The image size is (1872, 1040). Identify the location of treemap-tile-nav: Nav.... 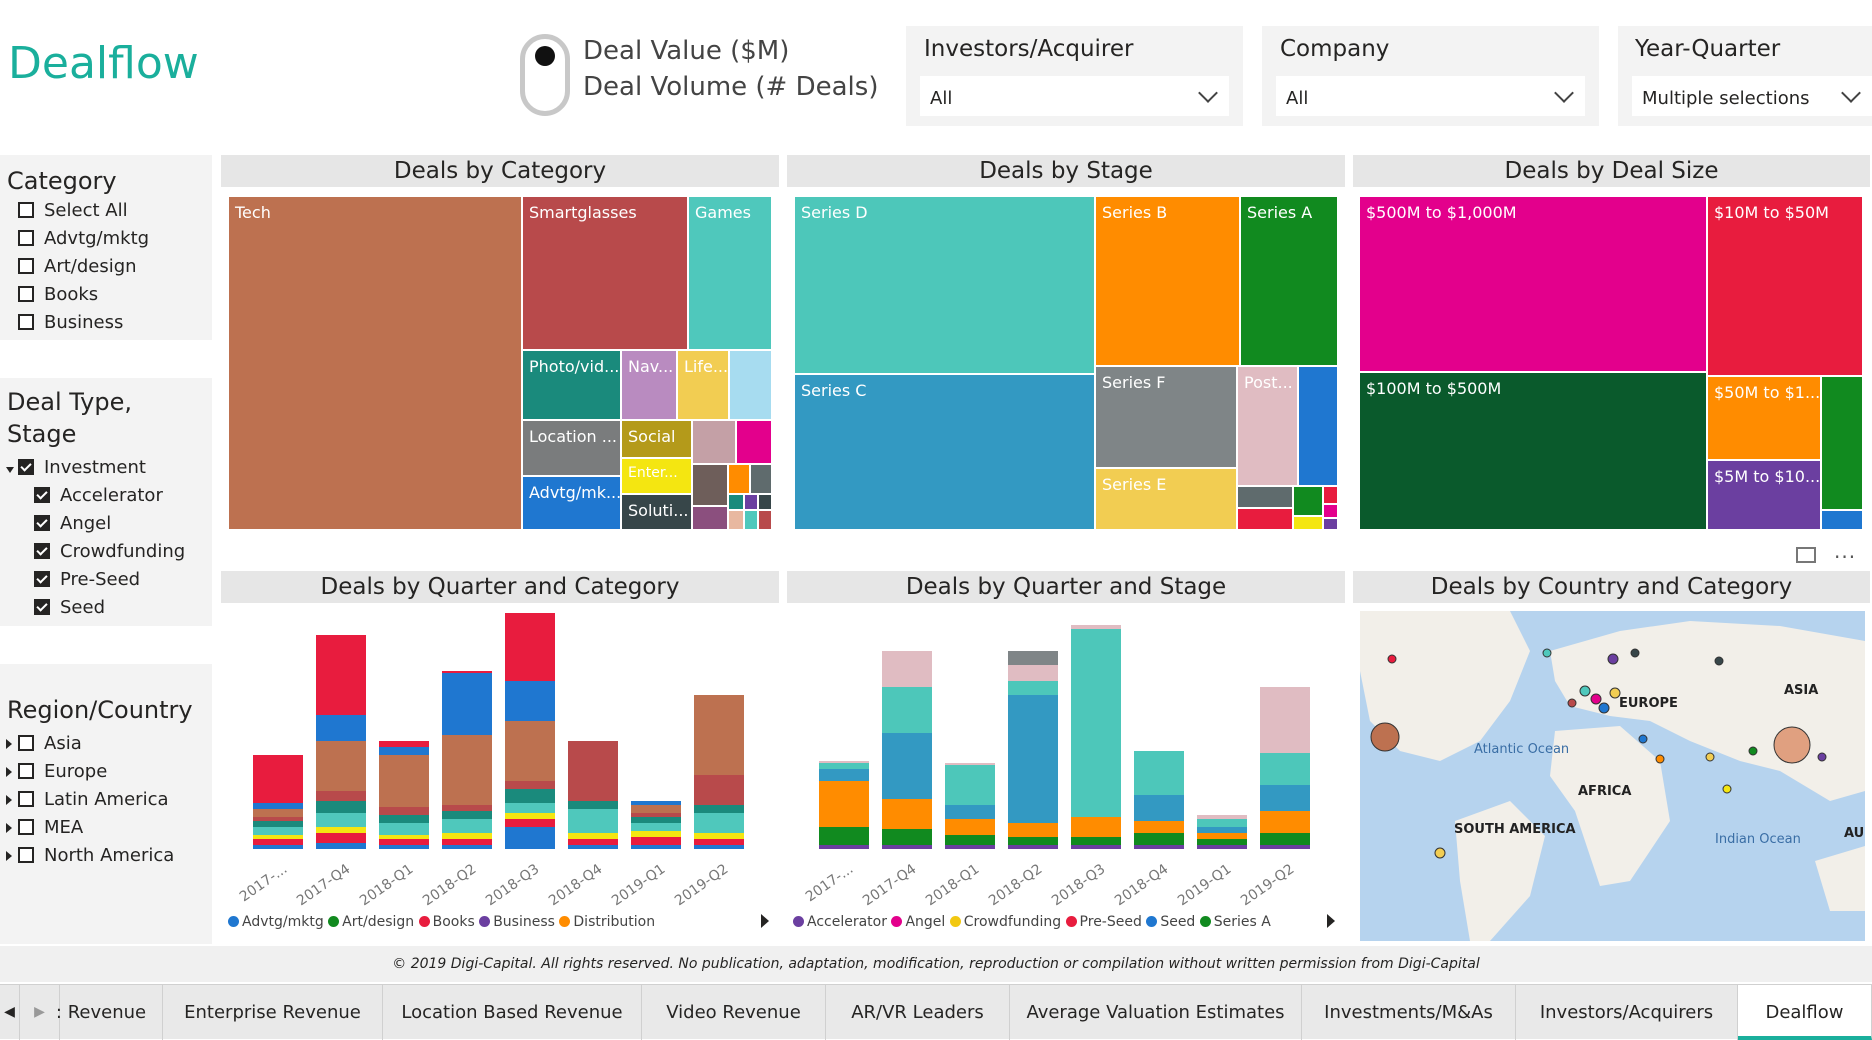
(649, 385).